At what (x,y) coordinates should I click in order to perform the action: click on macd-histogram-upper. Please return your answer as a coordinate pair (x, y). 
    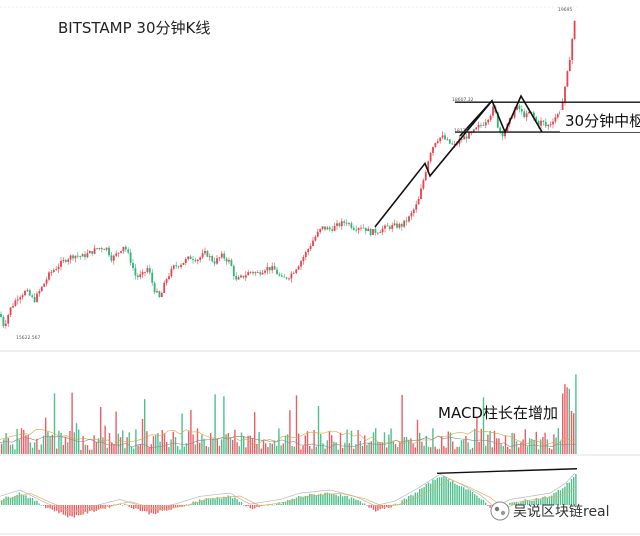
    Looking at the image, I should click on (288, 414).